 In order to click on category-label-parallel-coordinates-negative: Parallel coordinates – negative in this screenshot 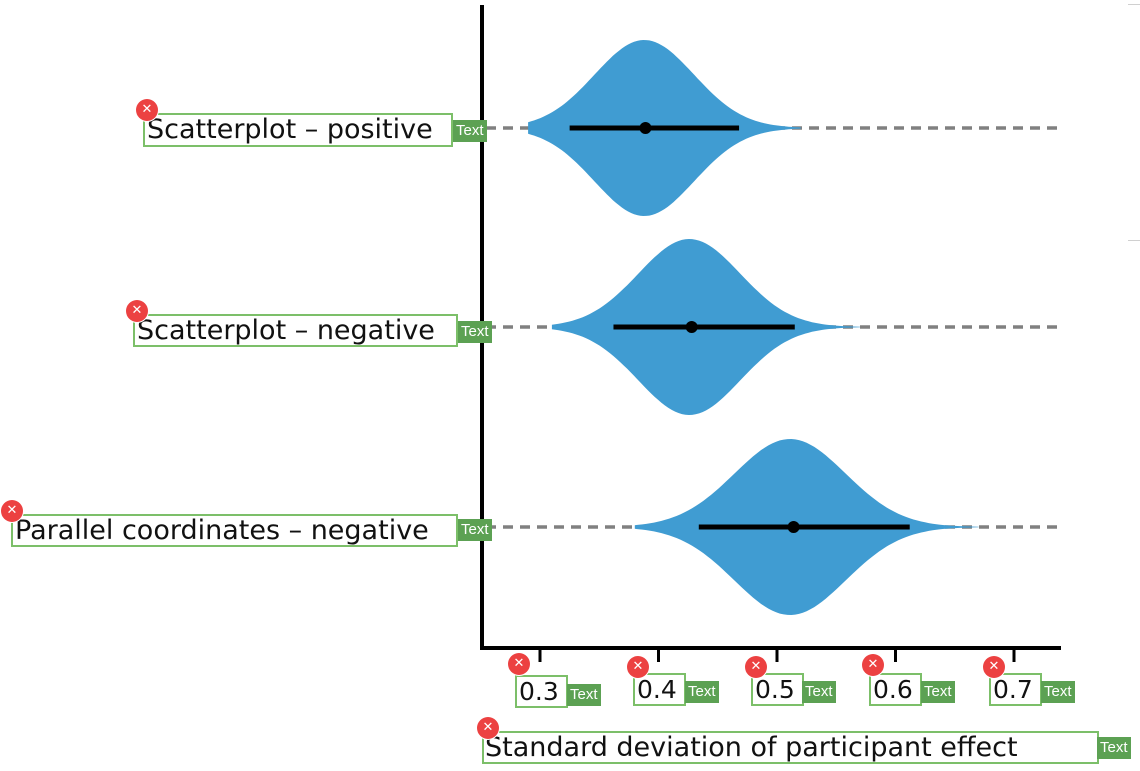, I will do `click(234, 530)`.